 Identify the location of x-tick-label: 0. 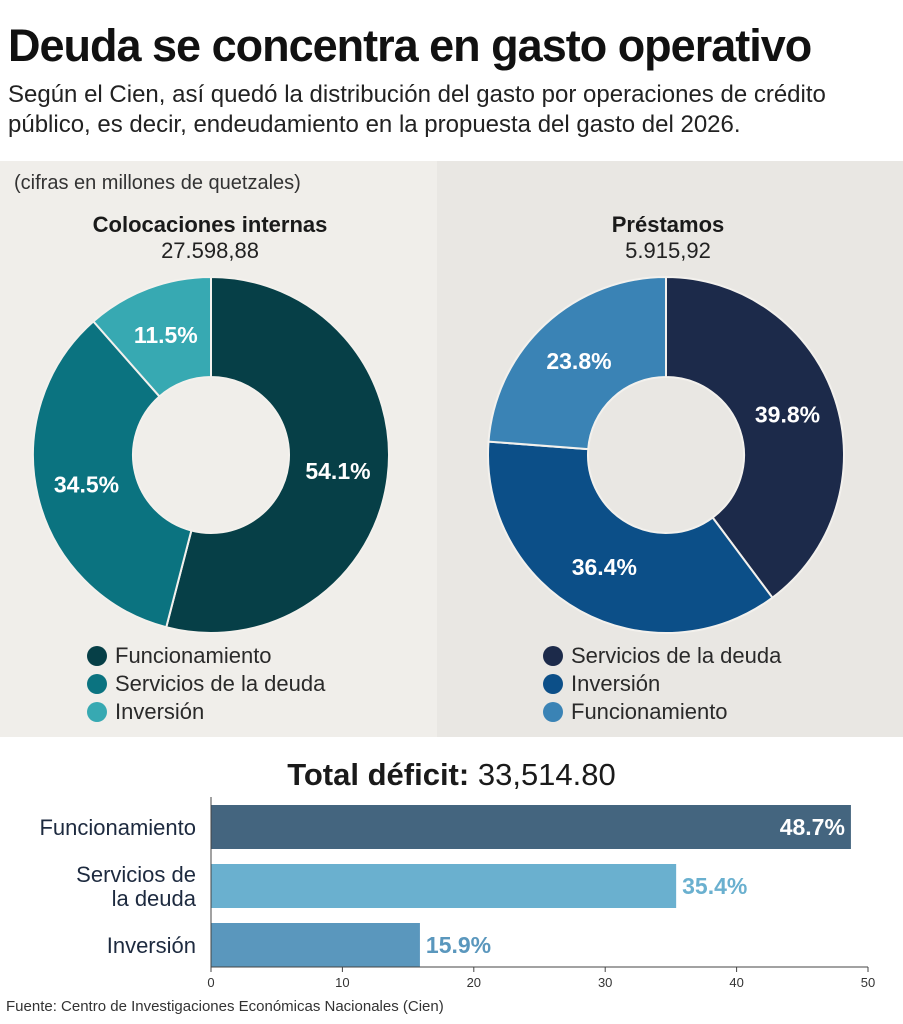
(210, 982).